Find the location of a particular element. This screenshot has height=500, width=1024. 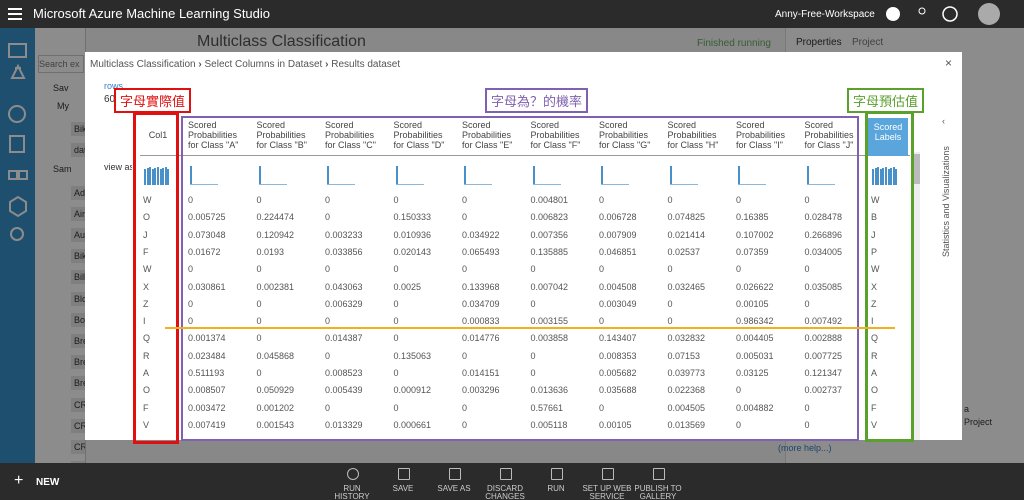

breadcrumb-item: Multiclass Classification is located at coordinates (143, 64).